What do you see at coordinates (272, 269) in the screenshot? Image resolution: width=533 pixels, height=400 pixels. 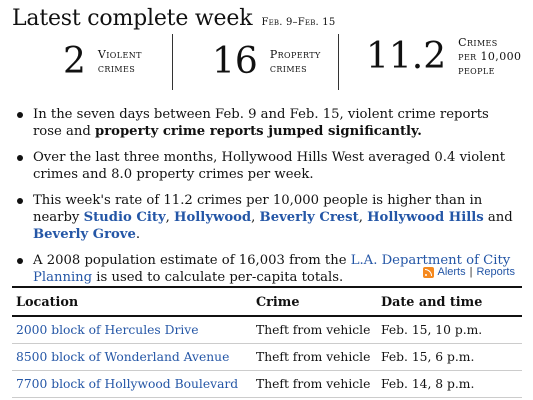 I see `link-city-planning: L.A. Department of City Planning` at bounding box center [272, 269].